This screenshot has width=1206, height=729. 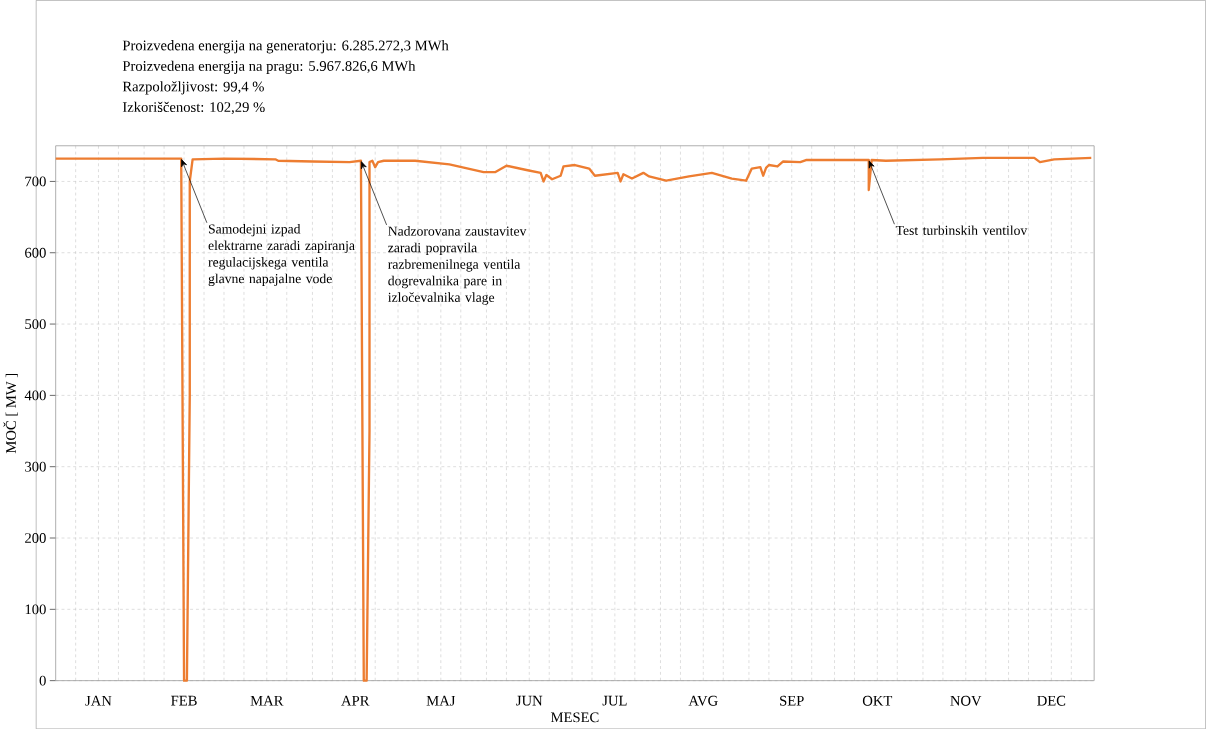 I want to click on x-tick-label: NOV, so click(x=966, y=700).